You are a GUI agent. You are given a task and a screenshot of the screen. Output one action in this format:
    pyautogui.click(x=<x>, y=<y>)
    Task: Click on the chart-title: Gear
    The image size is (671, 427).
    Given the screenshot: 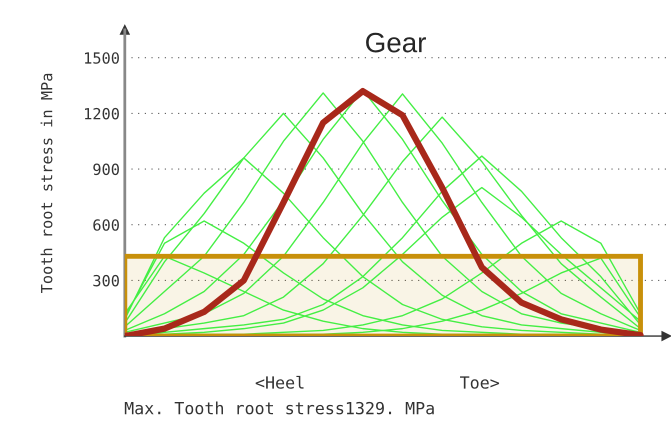 What is the action you would take?
    pyautogui.click(x=396, y=42)
    